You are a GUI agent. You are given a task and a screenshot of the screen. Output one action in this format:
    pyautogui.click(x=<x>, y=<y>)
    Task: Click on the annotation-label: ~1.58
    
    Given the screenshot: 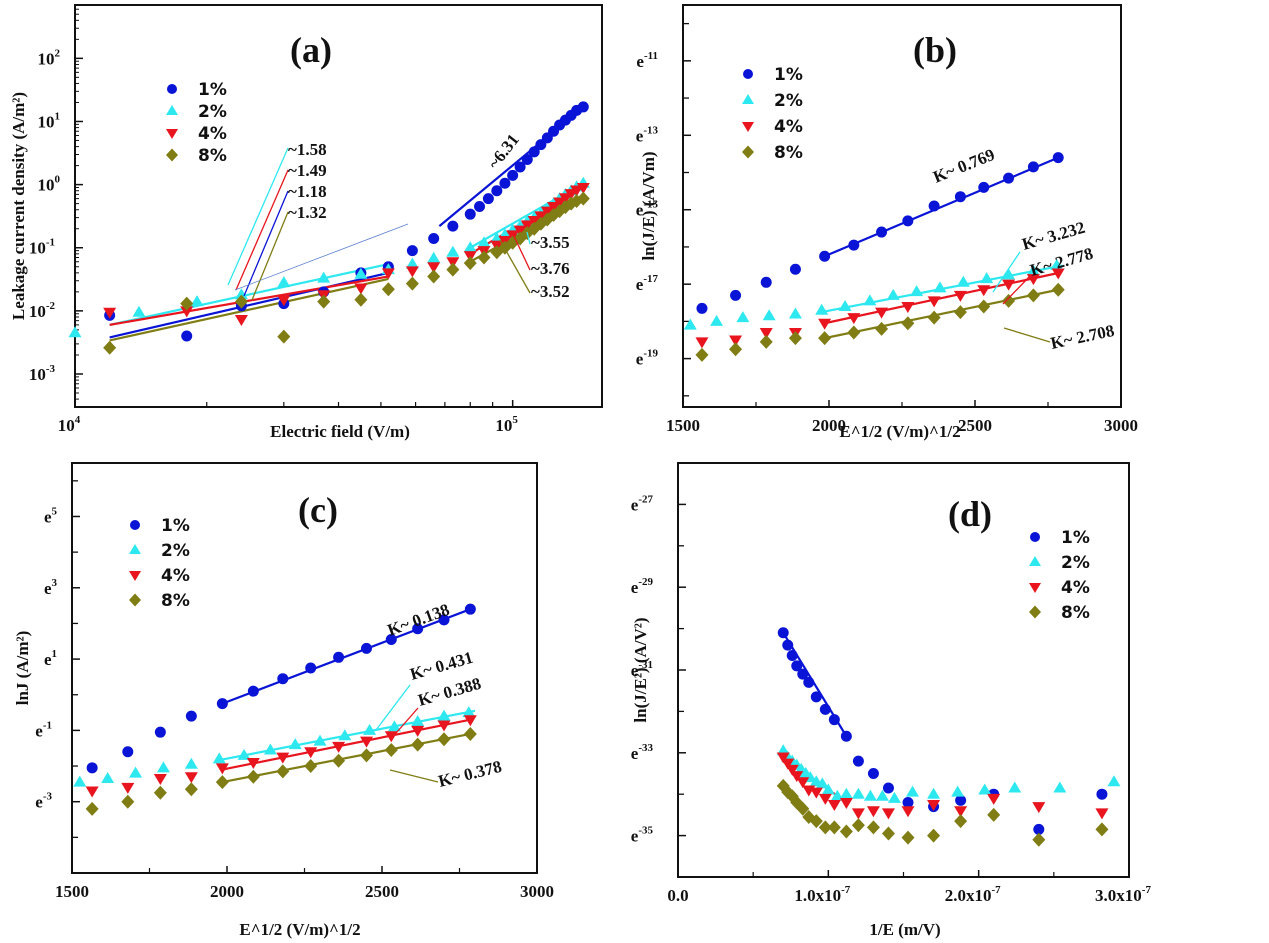 What is the action you would take?
    pyautogui.click(x=307, y=149)
    